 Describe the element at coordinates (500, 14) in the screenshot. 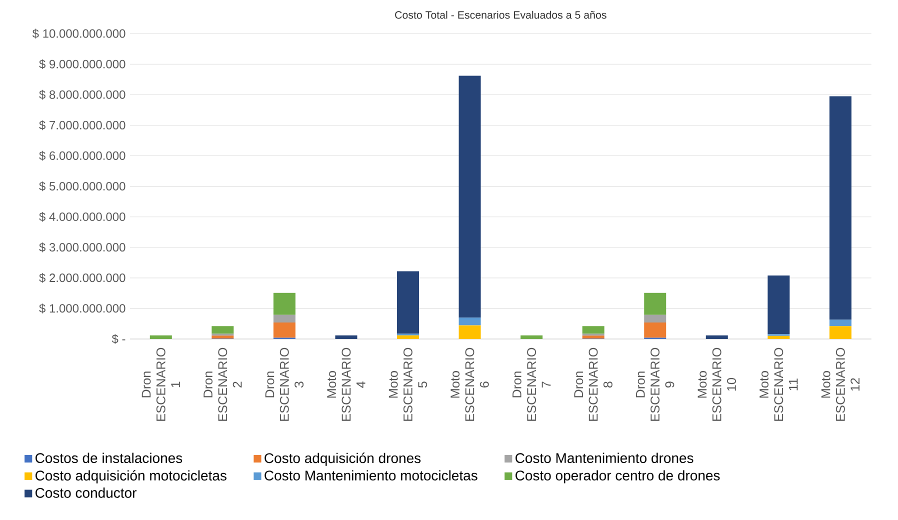

I see `chart-title: Costo Total - Escenarios Evaluados a 5 años` at that location.